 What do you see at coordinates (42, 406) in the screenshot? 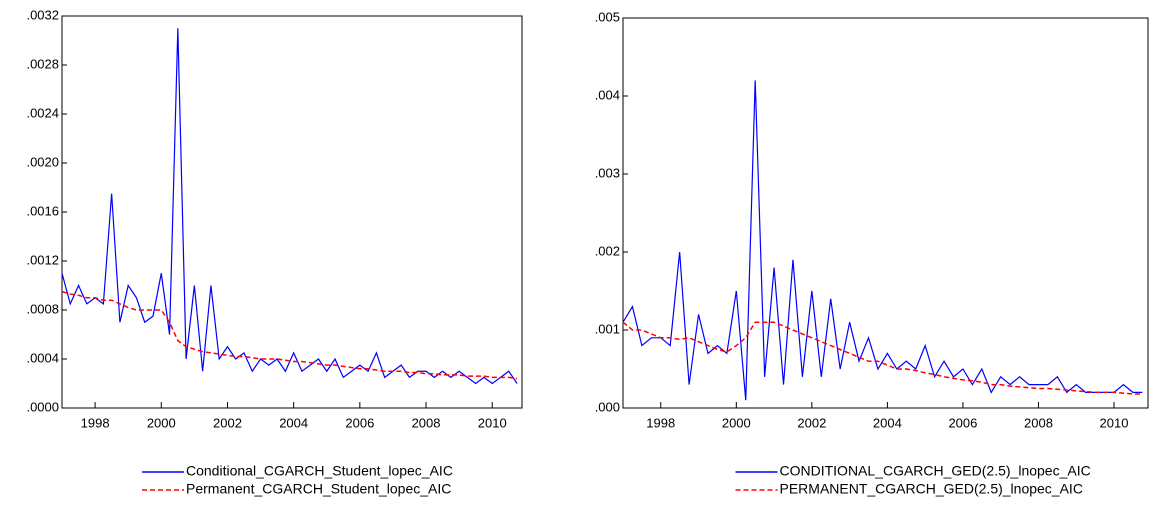
I see `y-tick-label: .0000` at bounding box center [42, 406].